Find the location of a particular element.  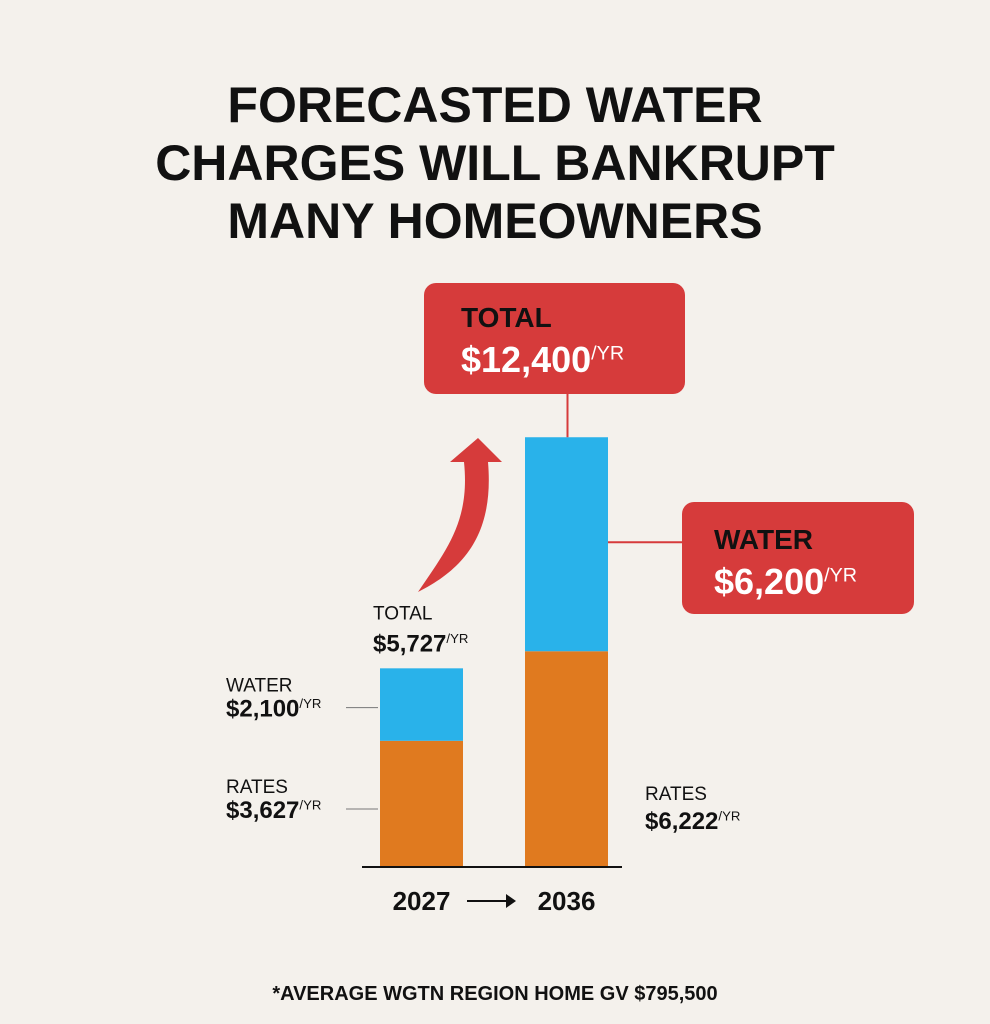

growth-arrow is located at coordinates (460, 515).